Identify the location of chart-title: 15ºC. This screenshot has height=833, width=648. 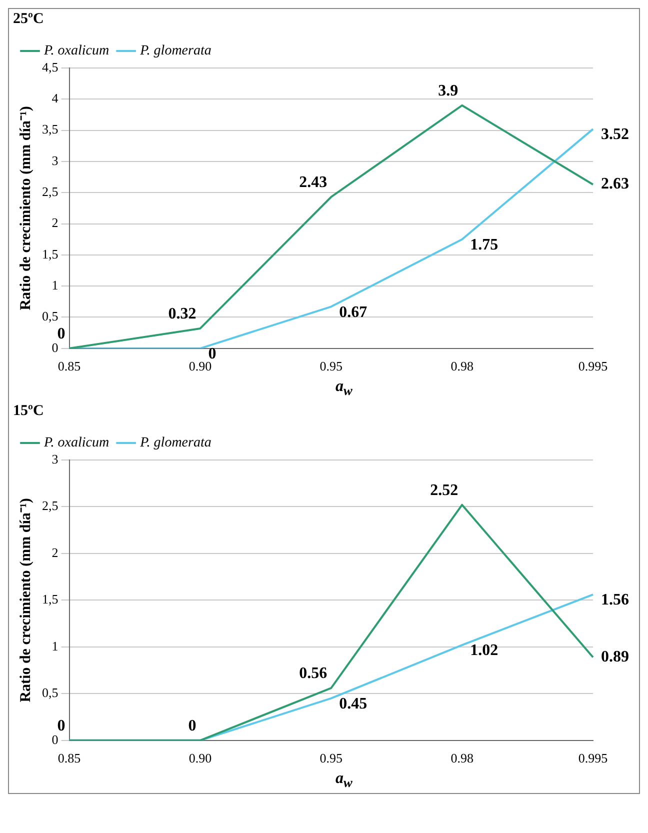
(29, 411).